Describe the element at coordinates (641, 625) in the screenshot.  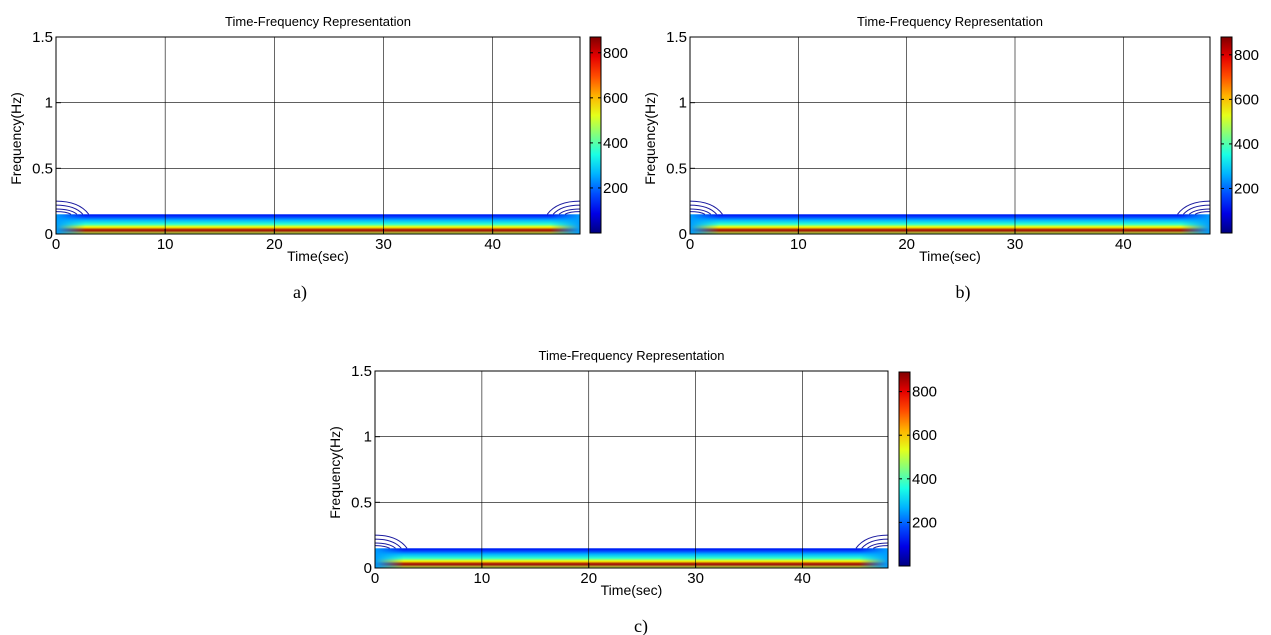
I see `subplot-caption: c)` at that location.